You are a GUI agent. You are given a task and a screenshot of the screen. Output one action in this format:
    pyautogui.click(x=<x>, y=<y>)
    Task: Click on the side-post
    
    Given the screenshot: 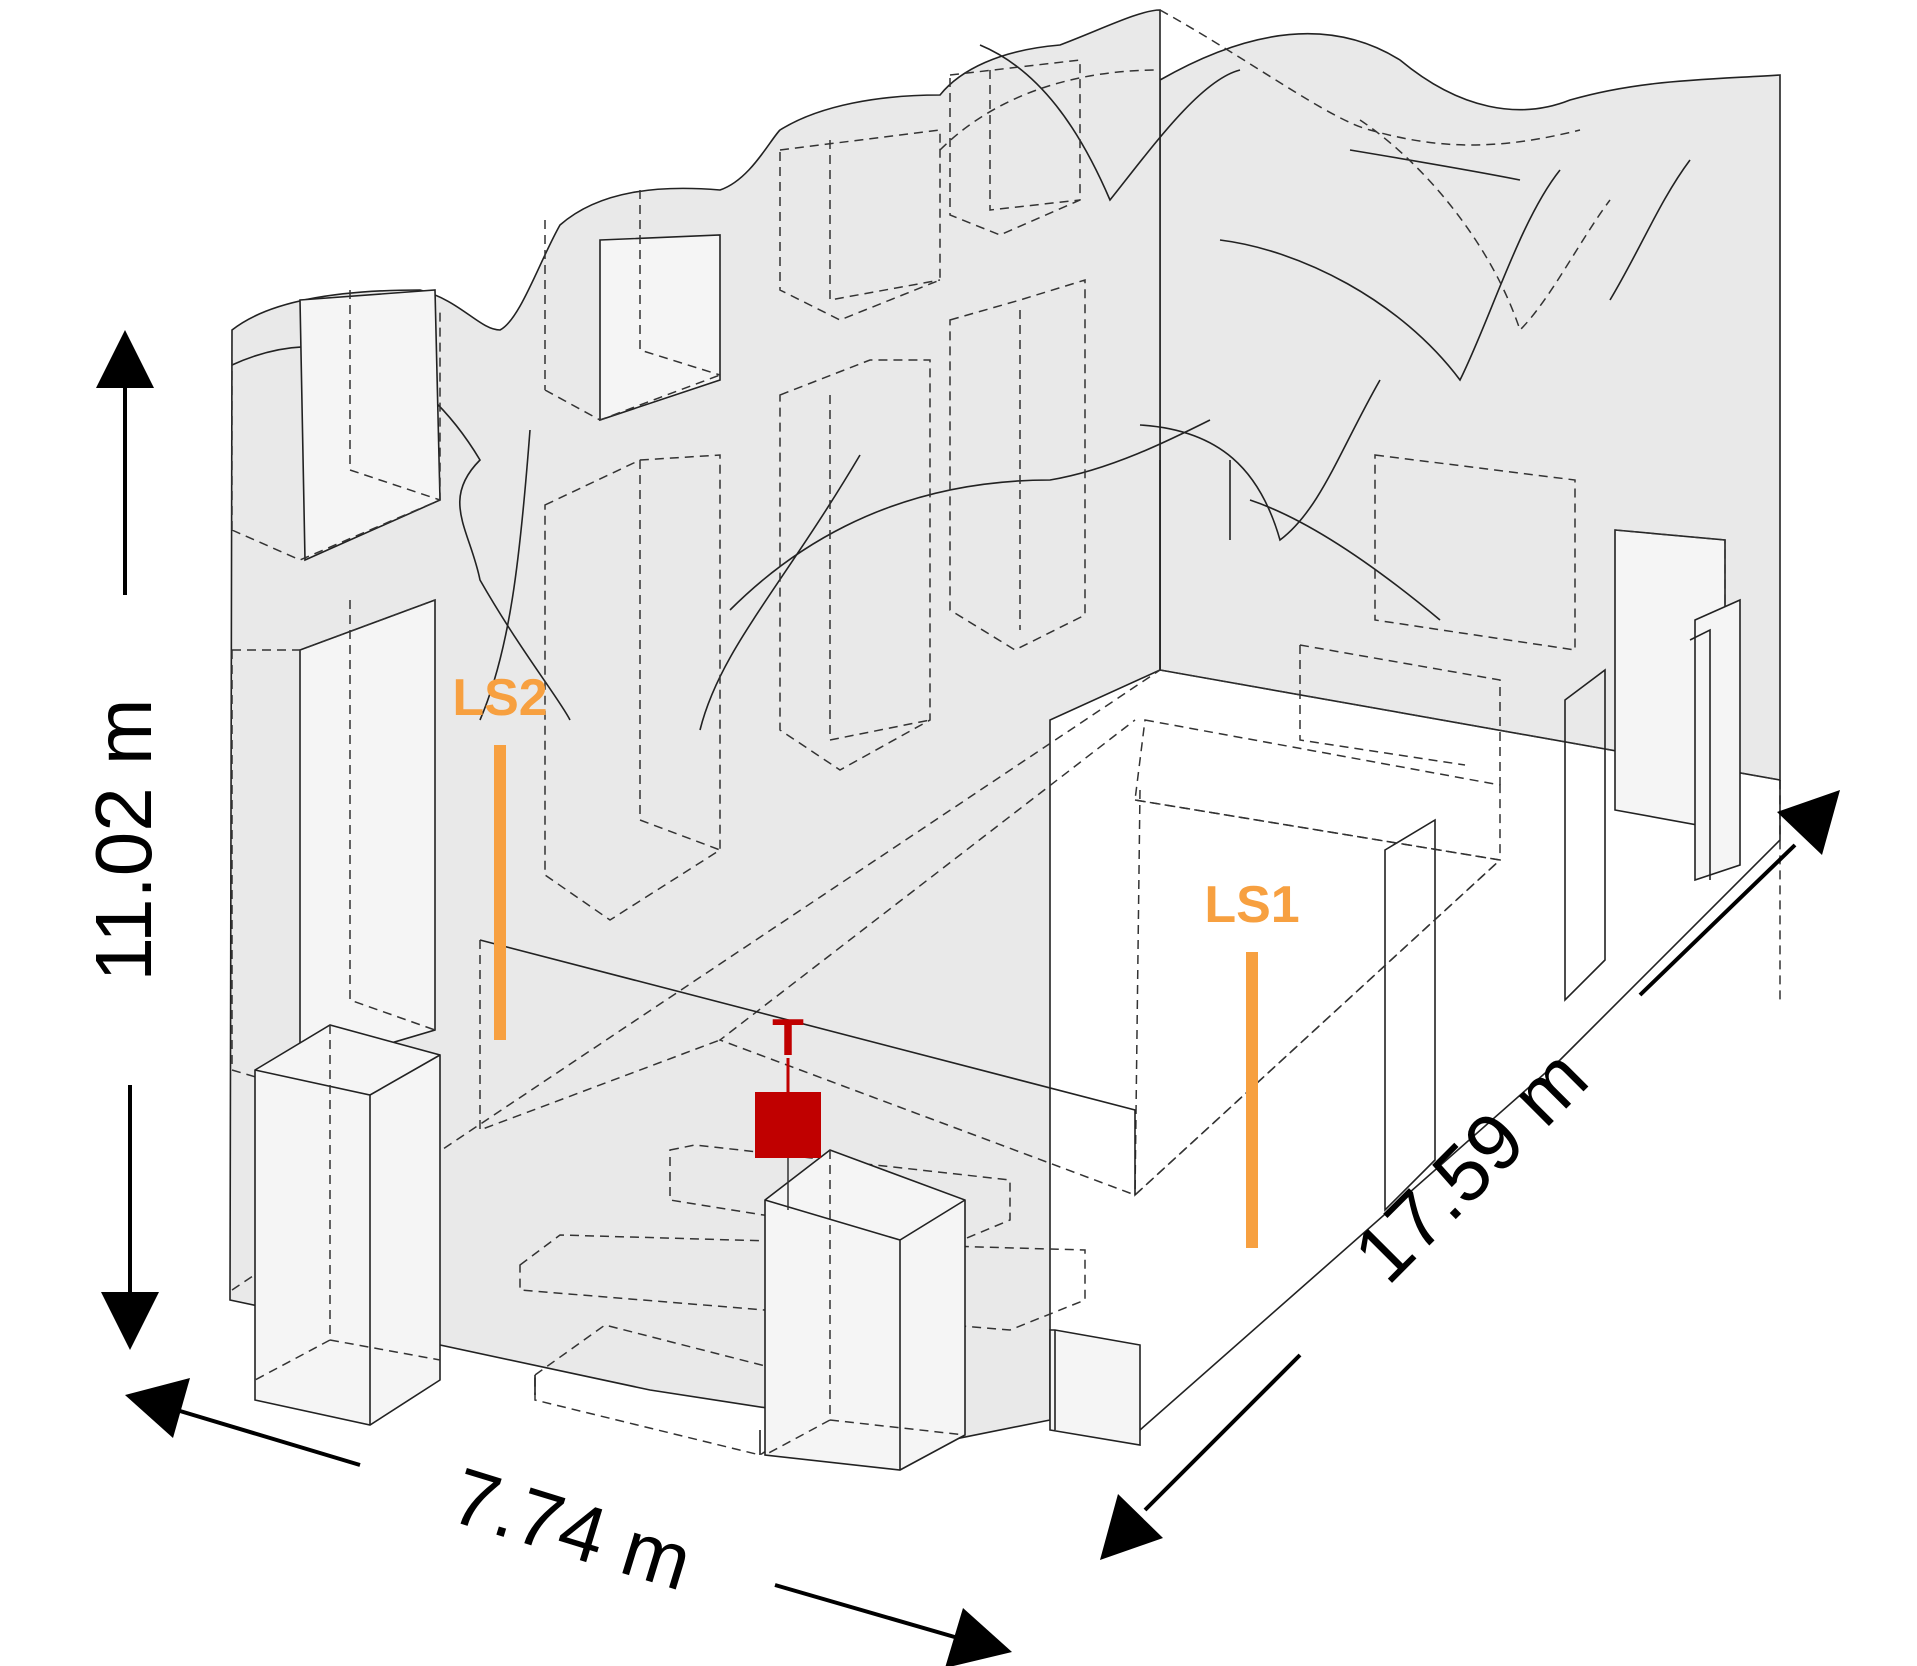 What is the action you would take?
    pyautogui.click(x=1717, y=740)
    